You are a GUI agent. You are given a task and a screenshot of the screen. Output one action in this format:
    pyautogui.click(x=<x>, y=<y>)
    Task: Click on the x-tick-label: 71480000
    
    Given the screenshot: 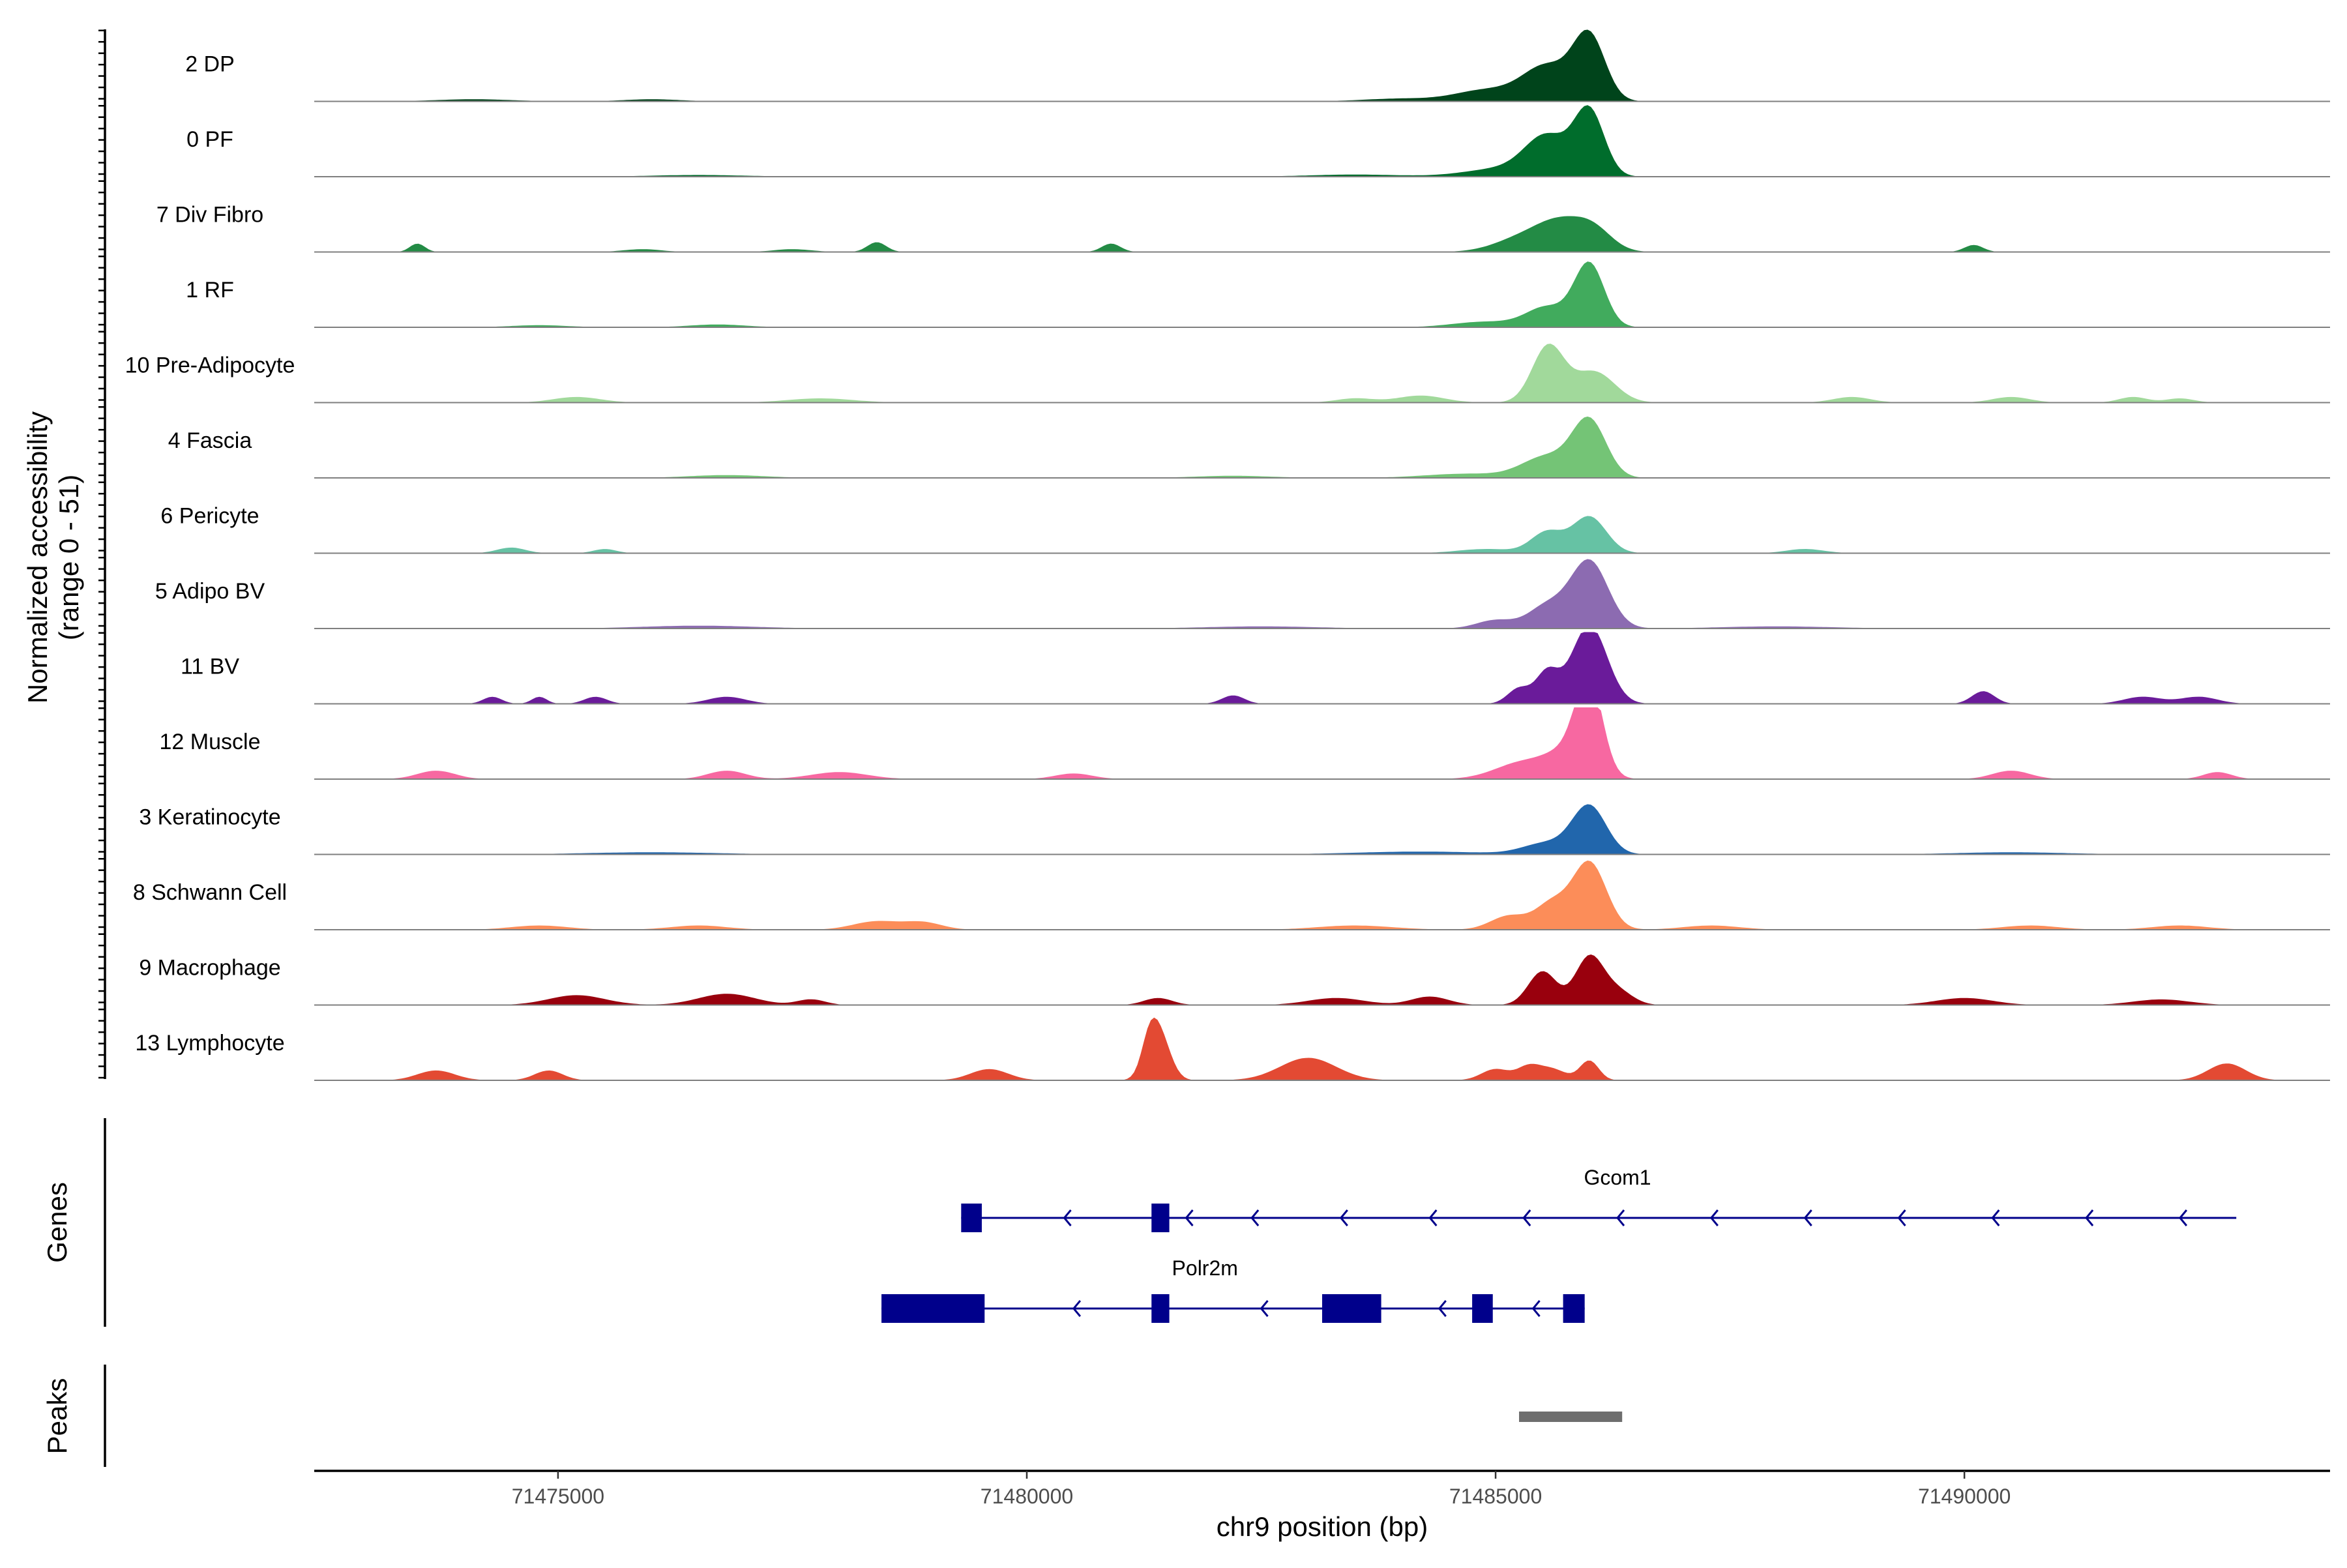 What is the action you would take?
    pyautogui.click(x=1027, y=1497)
    